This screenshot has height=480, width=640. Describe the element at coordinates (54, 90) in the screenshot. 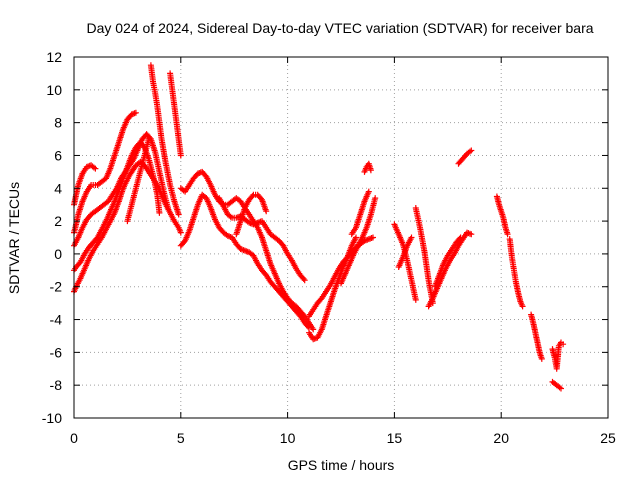

I see `y-tick-label: 10` at that location.